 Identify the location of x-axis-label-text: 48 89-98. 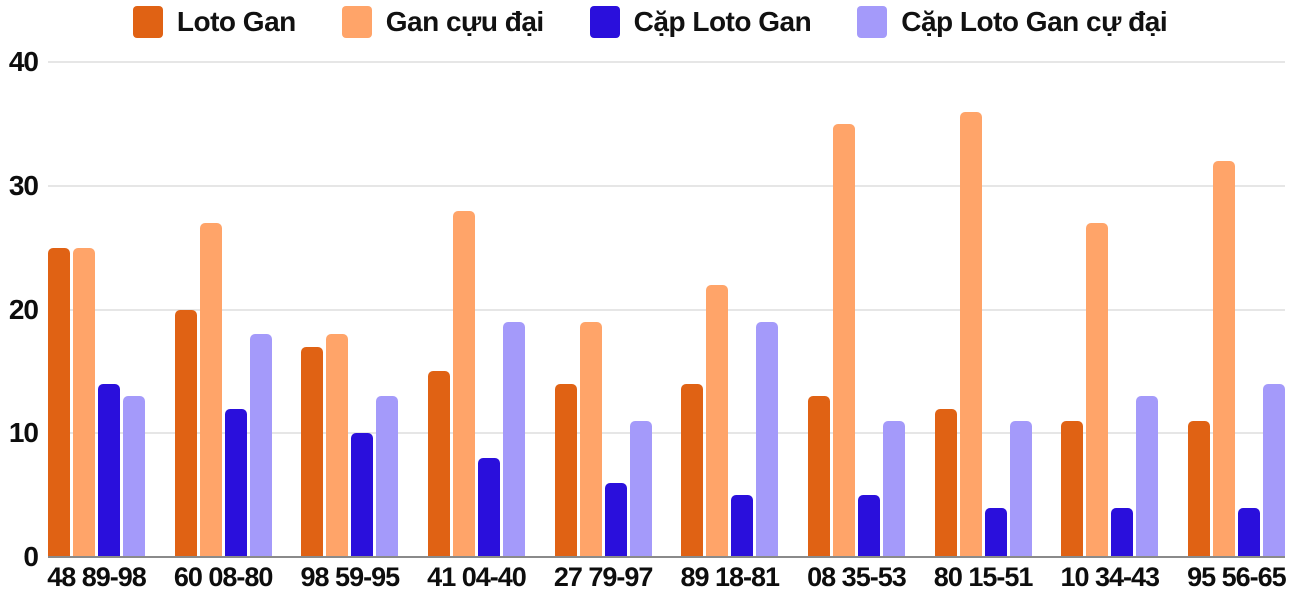
(97, 577).